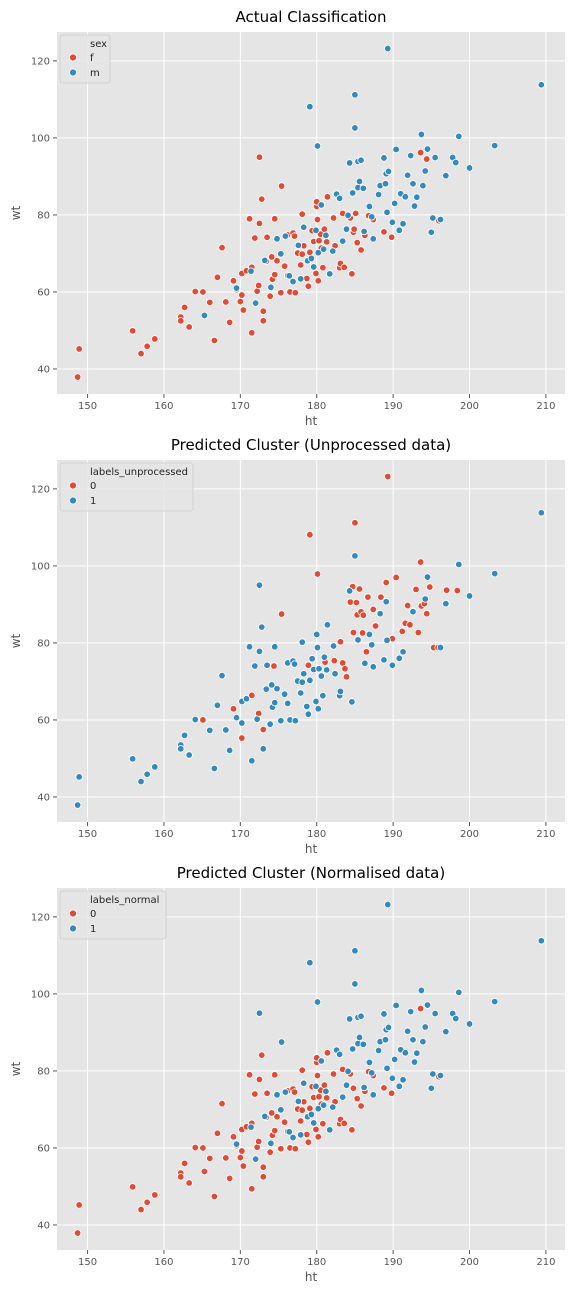  What do you see at coordinates (124, 900) in the screenshot?
I see `legend-title: labels_normal` at bounding box center [124, 900].